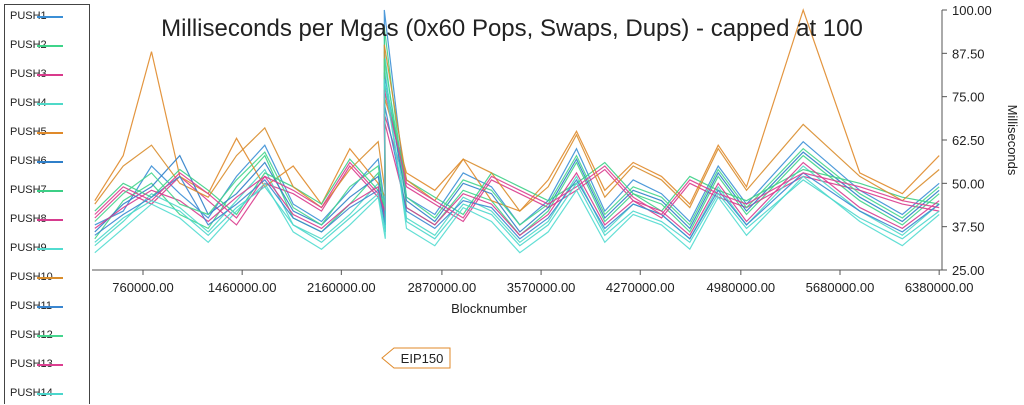 The image size is (1024, 405). I want to click on legend-label: PUSH13, so click(31, 364).